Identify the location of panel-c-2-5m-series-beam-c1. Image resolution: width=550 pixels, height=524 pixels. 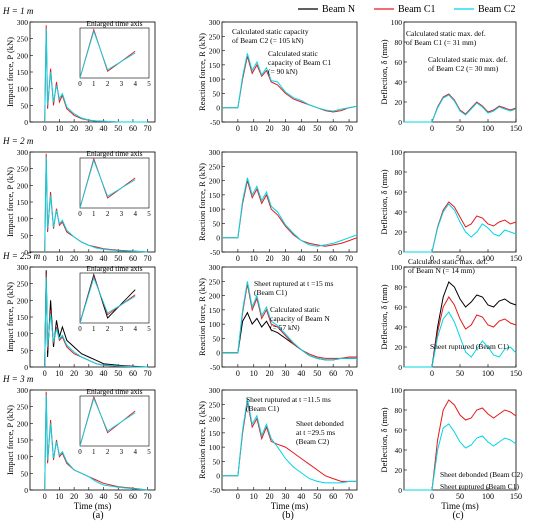
(460, 332).